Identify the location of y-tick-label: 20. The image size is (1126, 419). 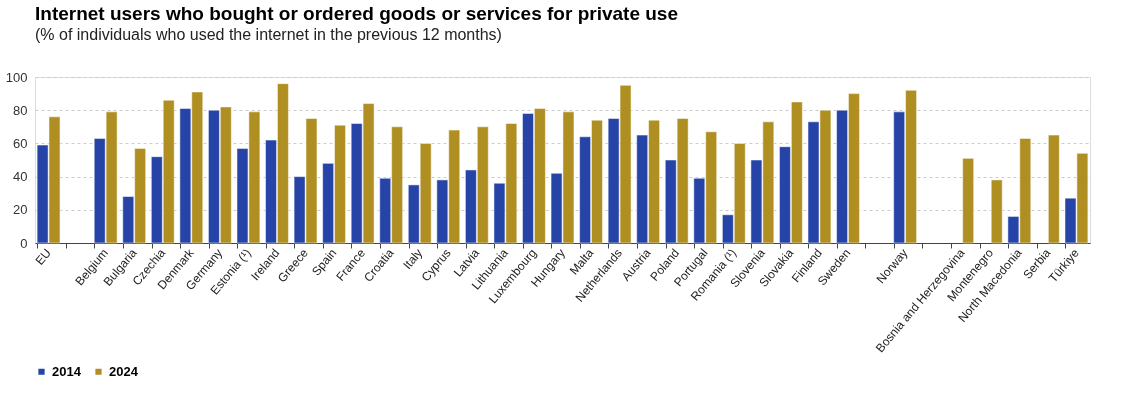
(20, 210).